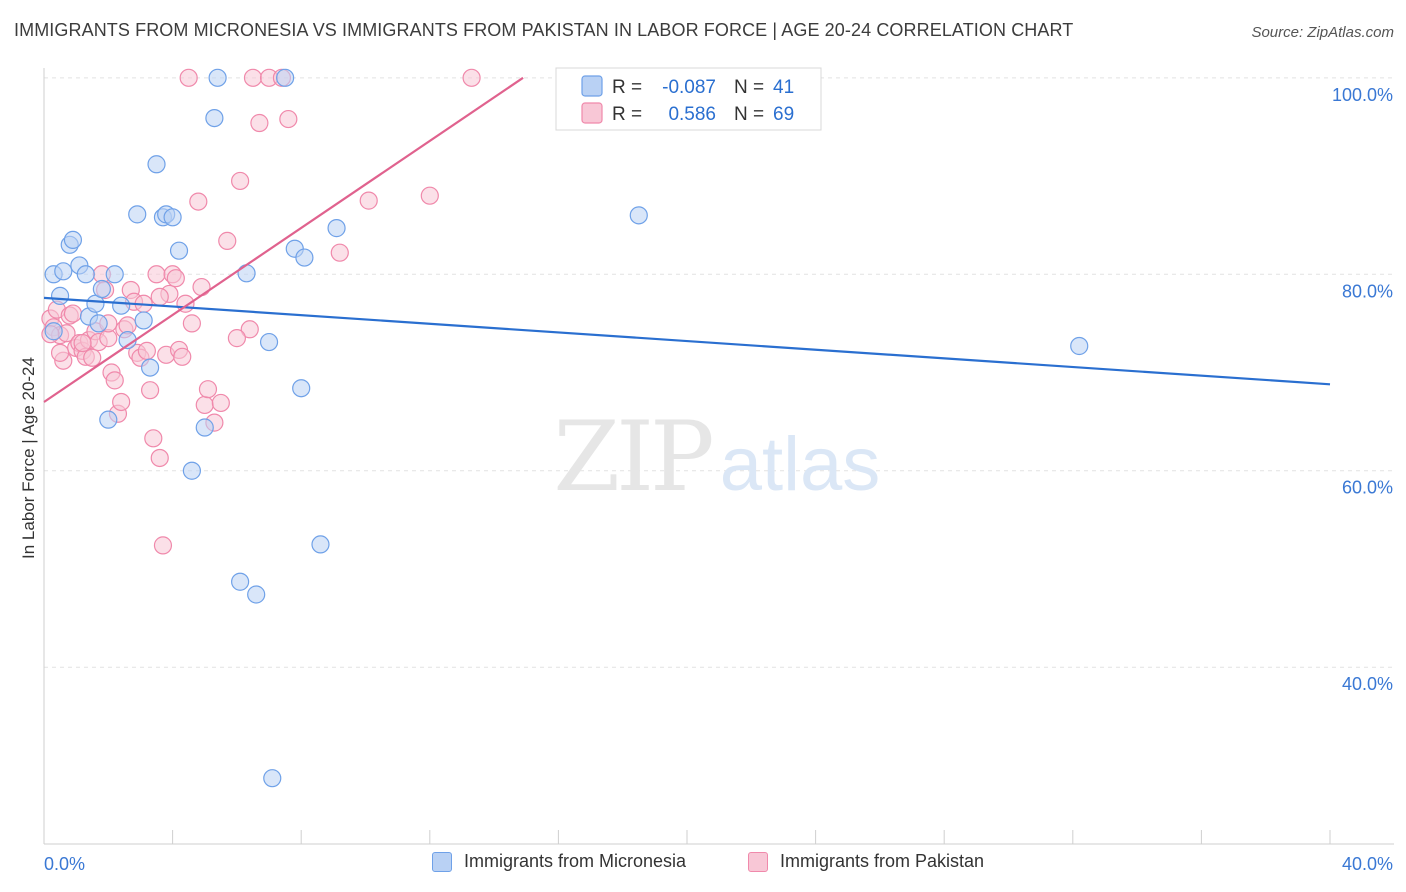 This screenshot has width=1406, height=892. I want to click on x-tick-labels: 0.0% 40.0%, so click(718, 864).